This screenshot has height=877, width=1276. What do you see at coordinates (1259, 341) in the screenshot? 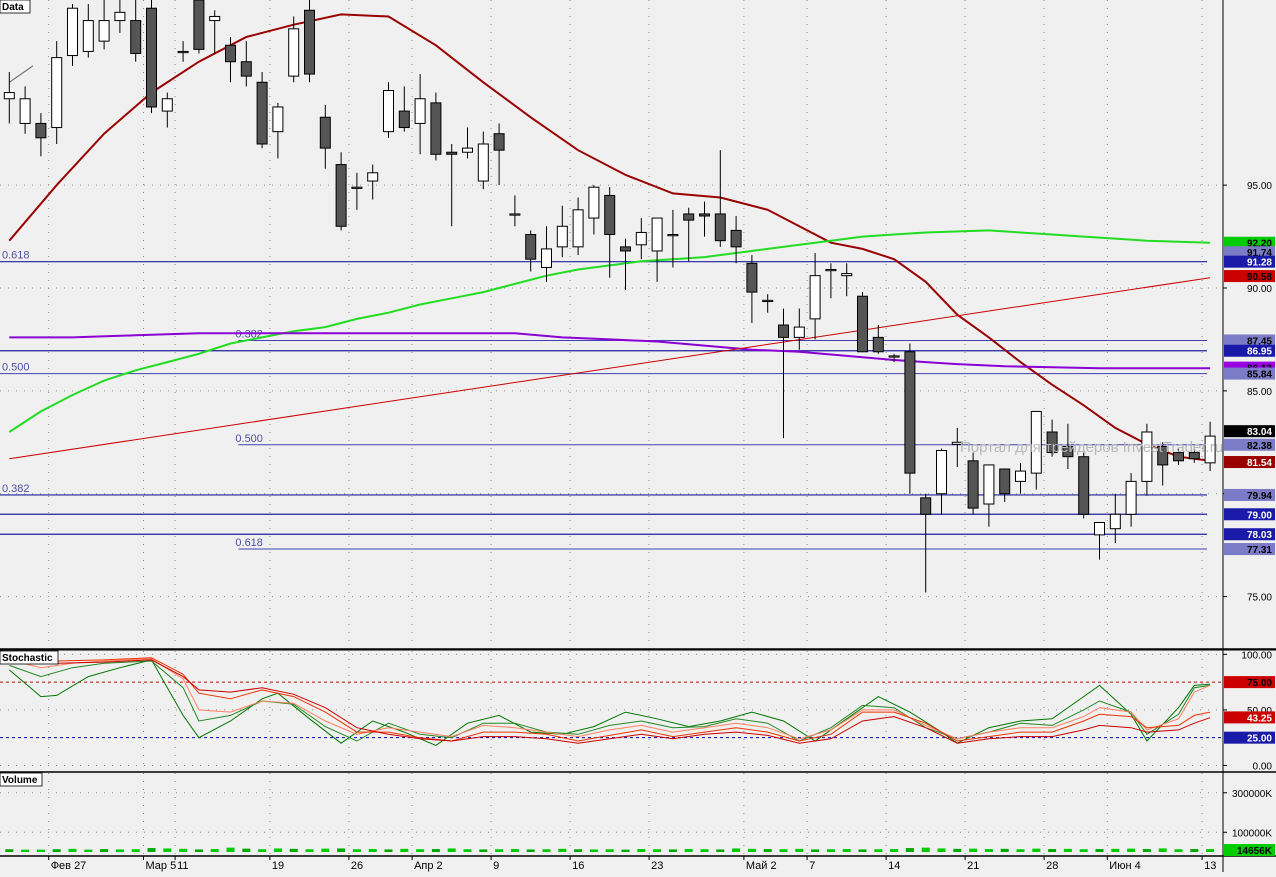
I see `price-tag: 87.45` at bounding box center [1259, 341].